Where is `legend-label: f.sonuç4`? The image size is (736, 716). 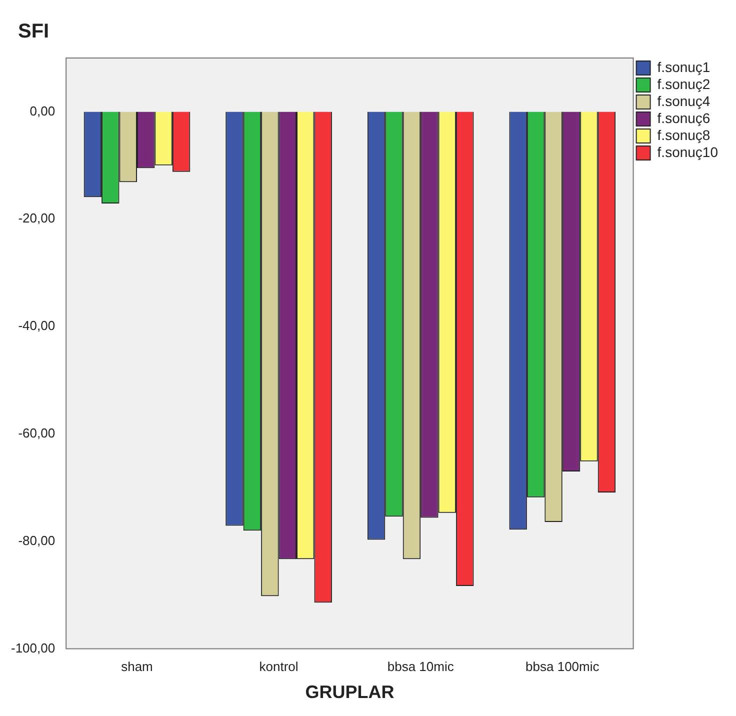
legend-label: f.sonuç4 is located at coordinates (683, 100).